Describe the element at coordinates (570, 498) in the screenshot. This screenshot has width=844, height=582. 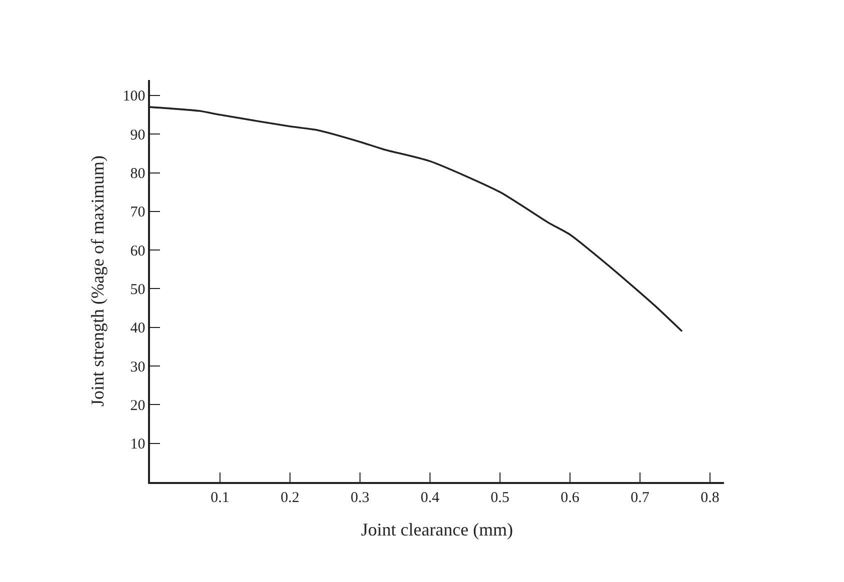
I see `x-tick-label: 0.6` at that location.